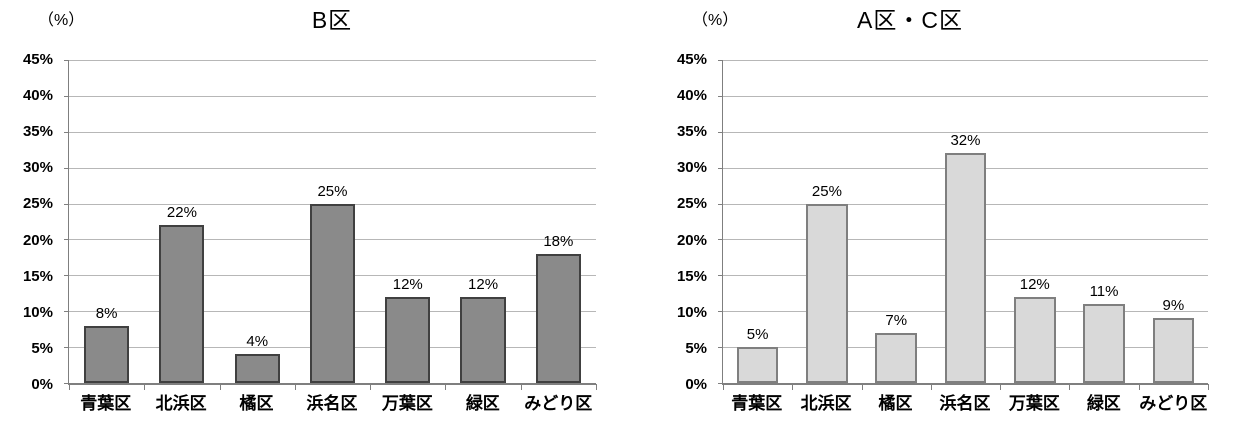 This screenshot has height=433, width=1240. What do you see at coordinates (1104, 292) in the screenshot?
I see `bar-value-label: 11%` at bounding box center [1104, 292].